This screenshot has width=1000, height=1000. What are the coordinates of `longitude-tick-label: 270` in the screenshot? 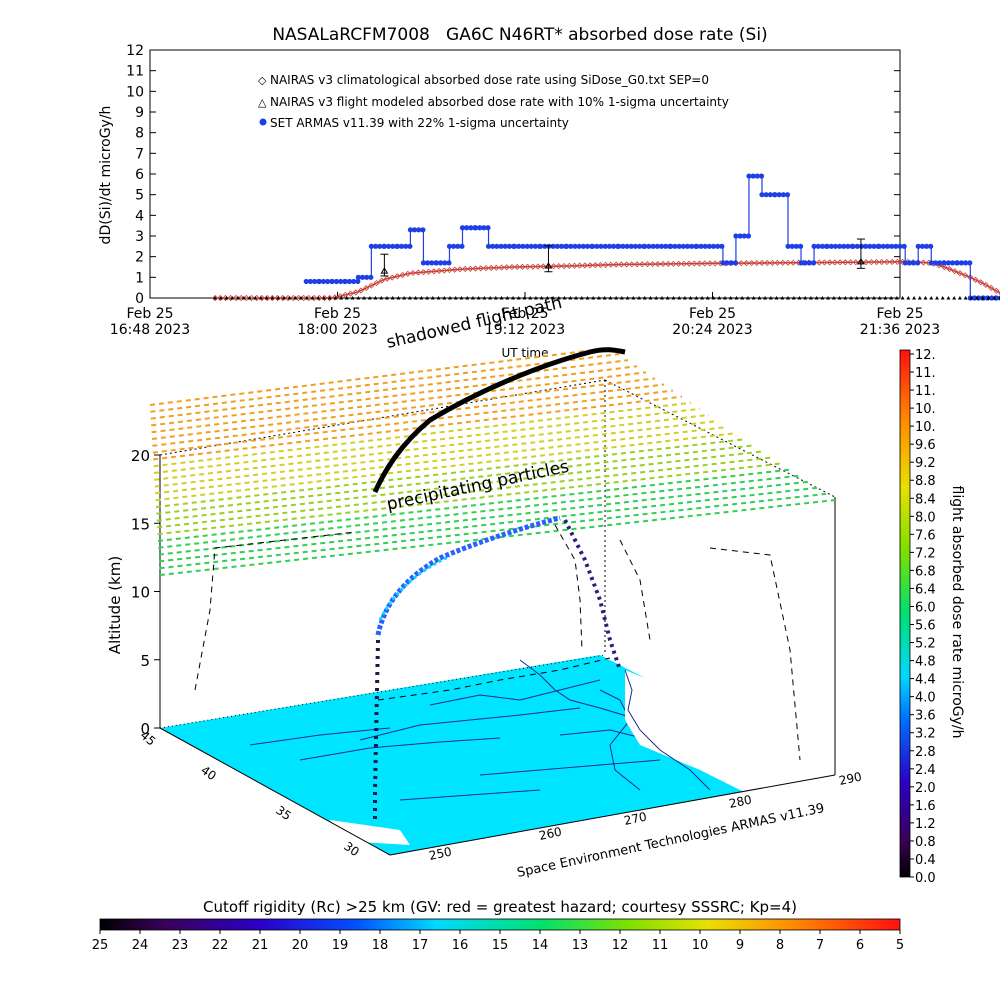 It's located at (635, 818).